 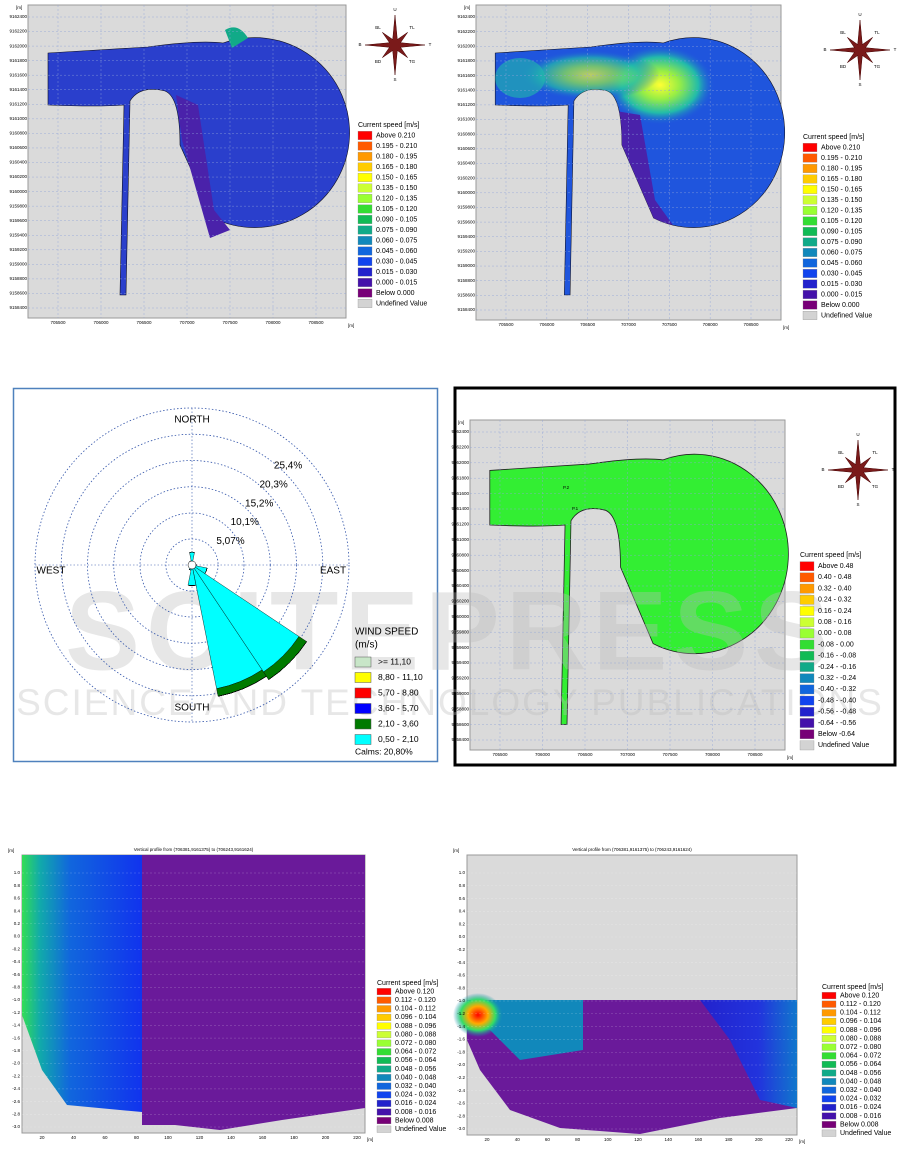 What do you see at coordinates (699, 1139) in the screenshot?
I see `x-tick-label: 160` at bounding box center [699, 1139].